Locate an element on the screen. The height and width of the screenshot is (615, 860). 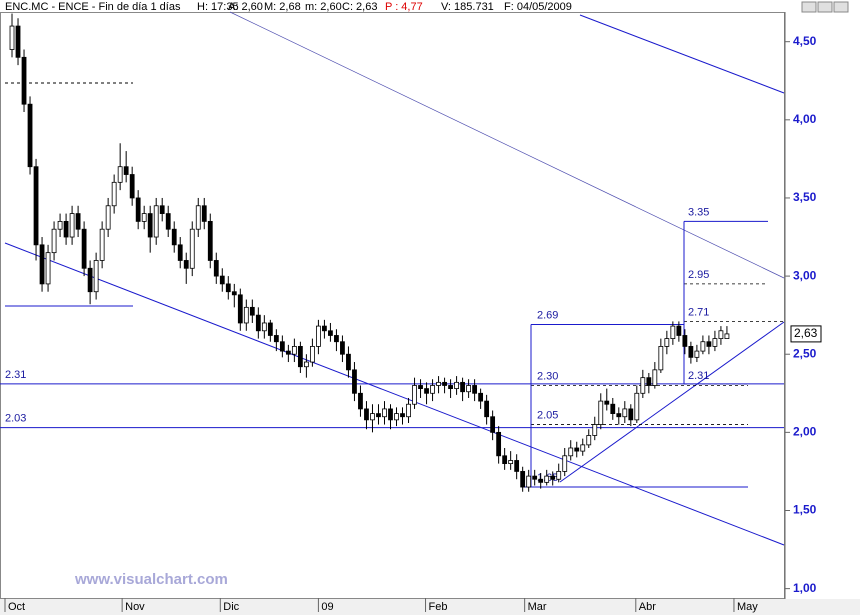
header-field: C: 2,63 is located at coordinates (359, 7).